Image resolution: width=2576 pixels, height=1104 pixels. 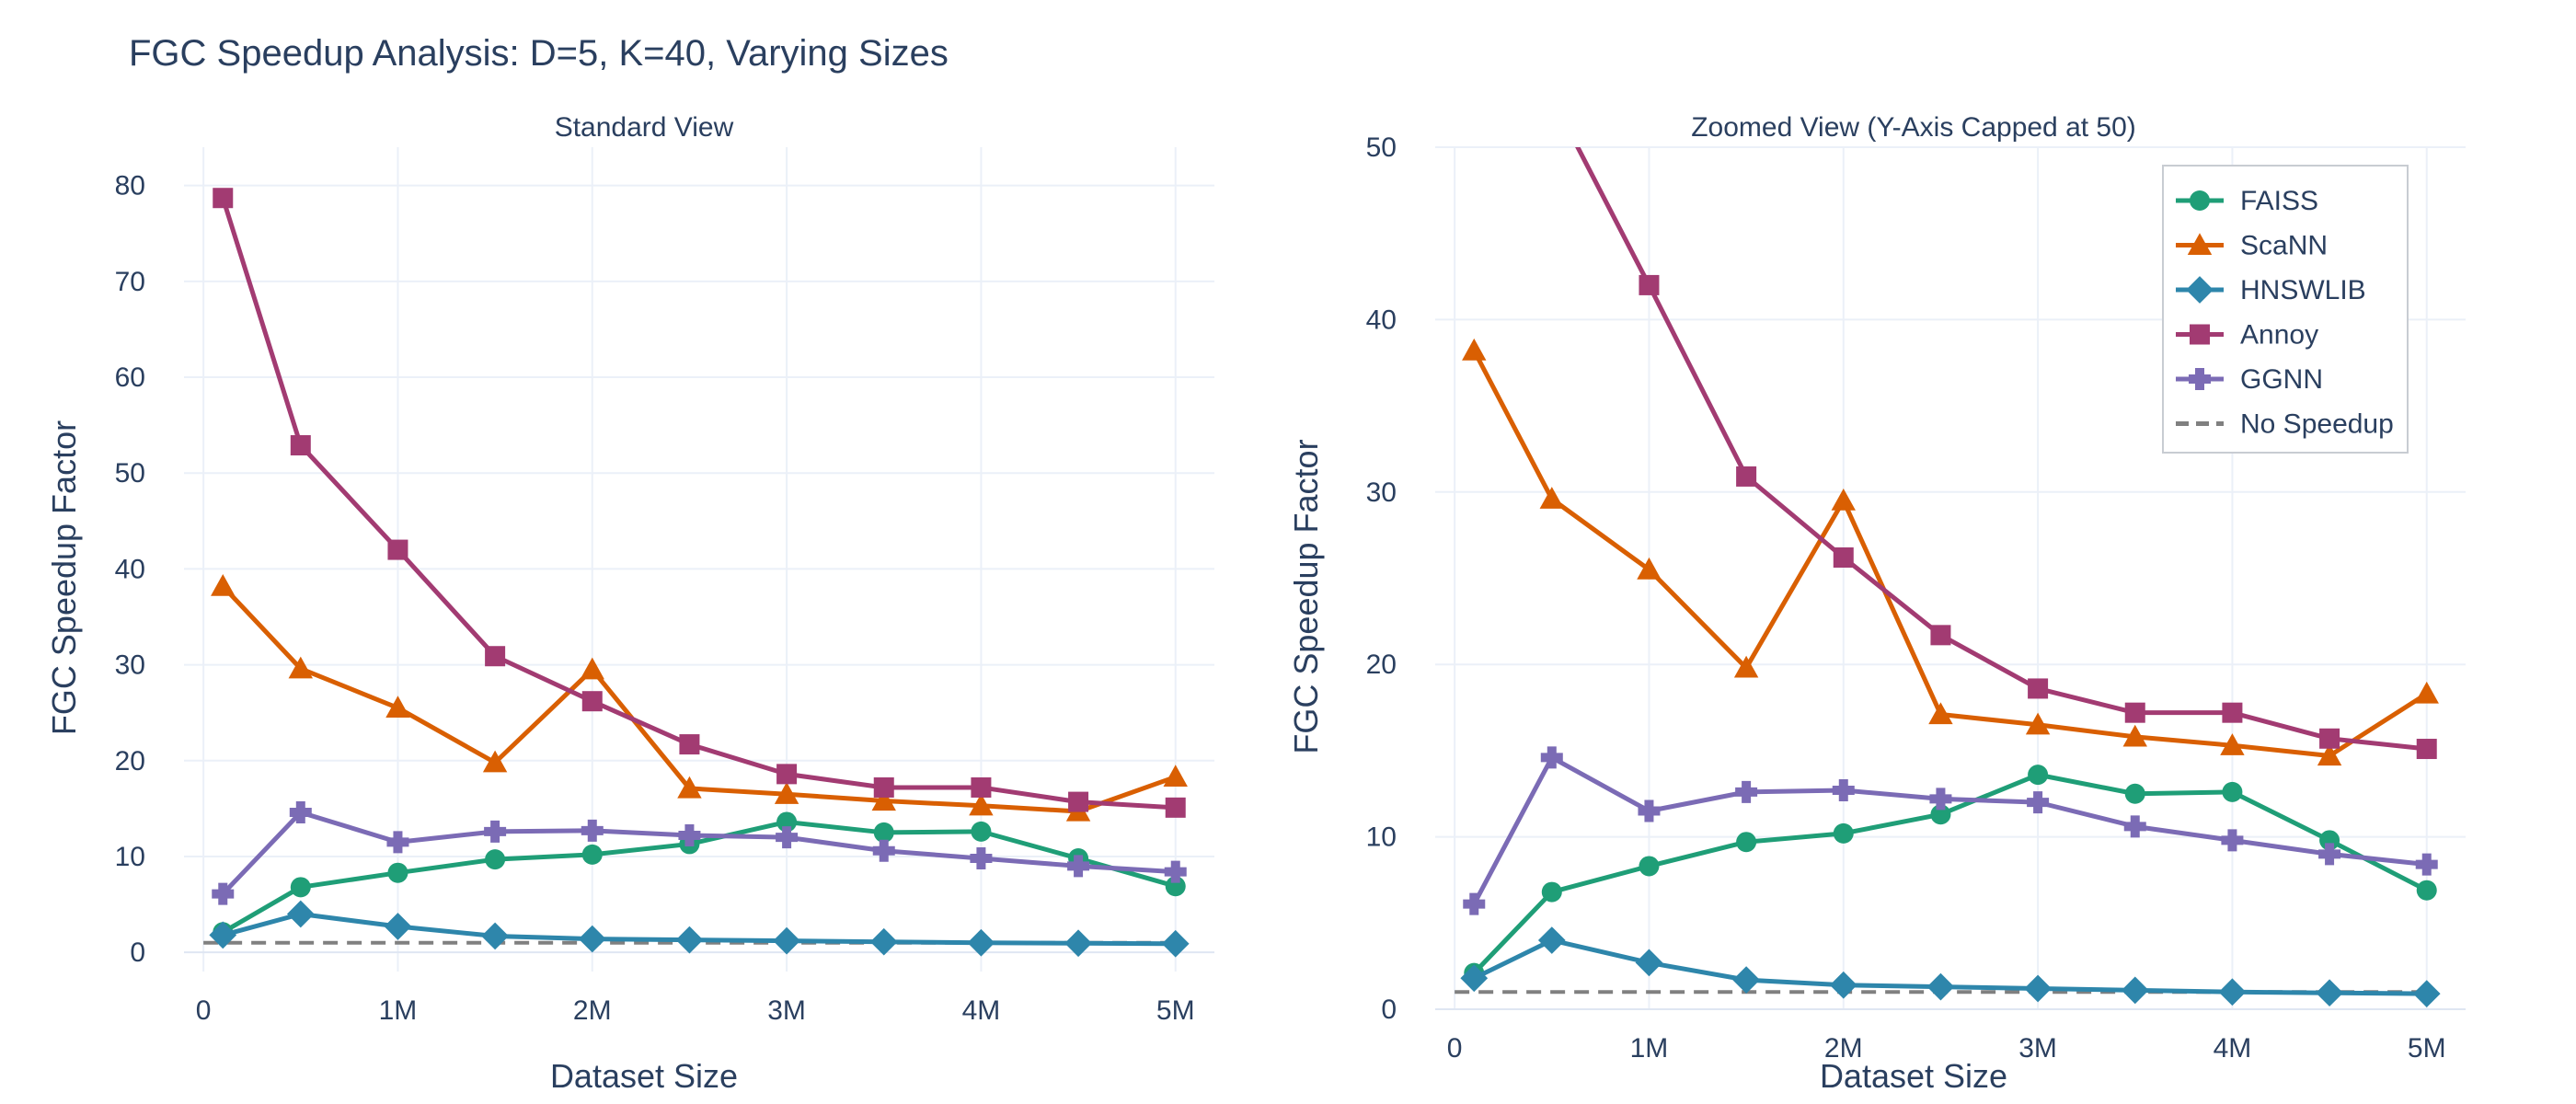 What do you see at coordinates (1455, 1048) in the screenshot?
I see `x-tick-label: 0` at bounding box center [1455, 1048].